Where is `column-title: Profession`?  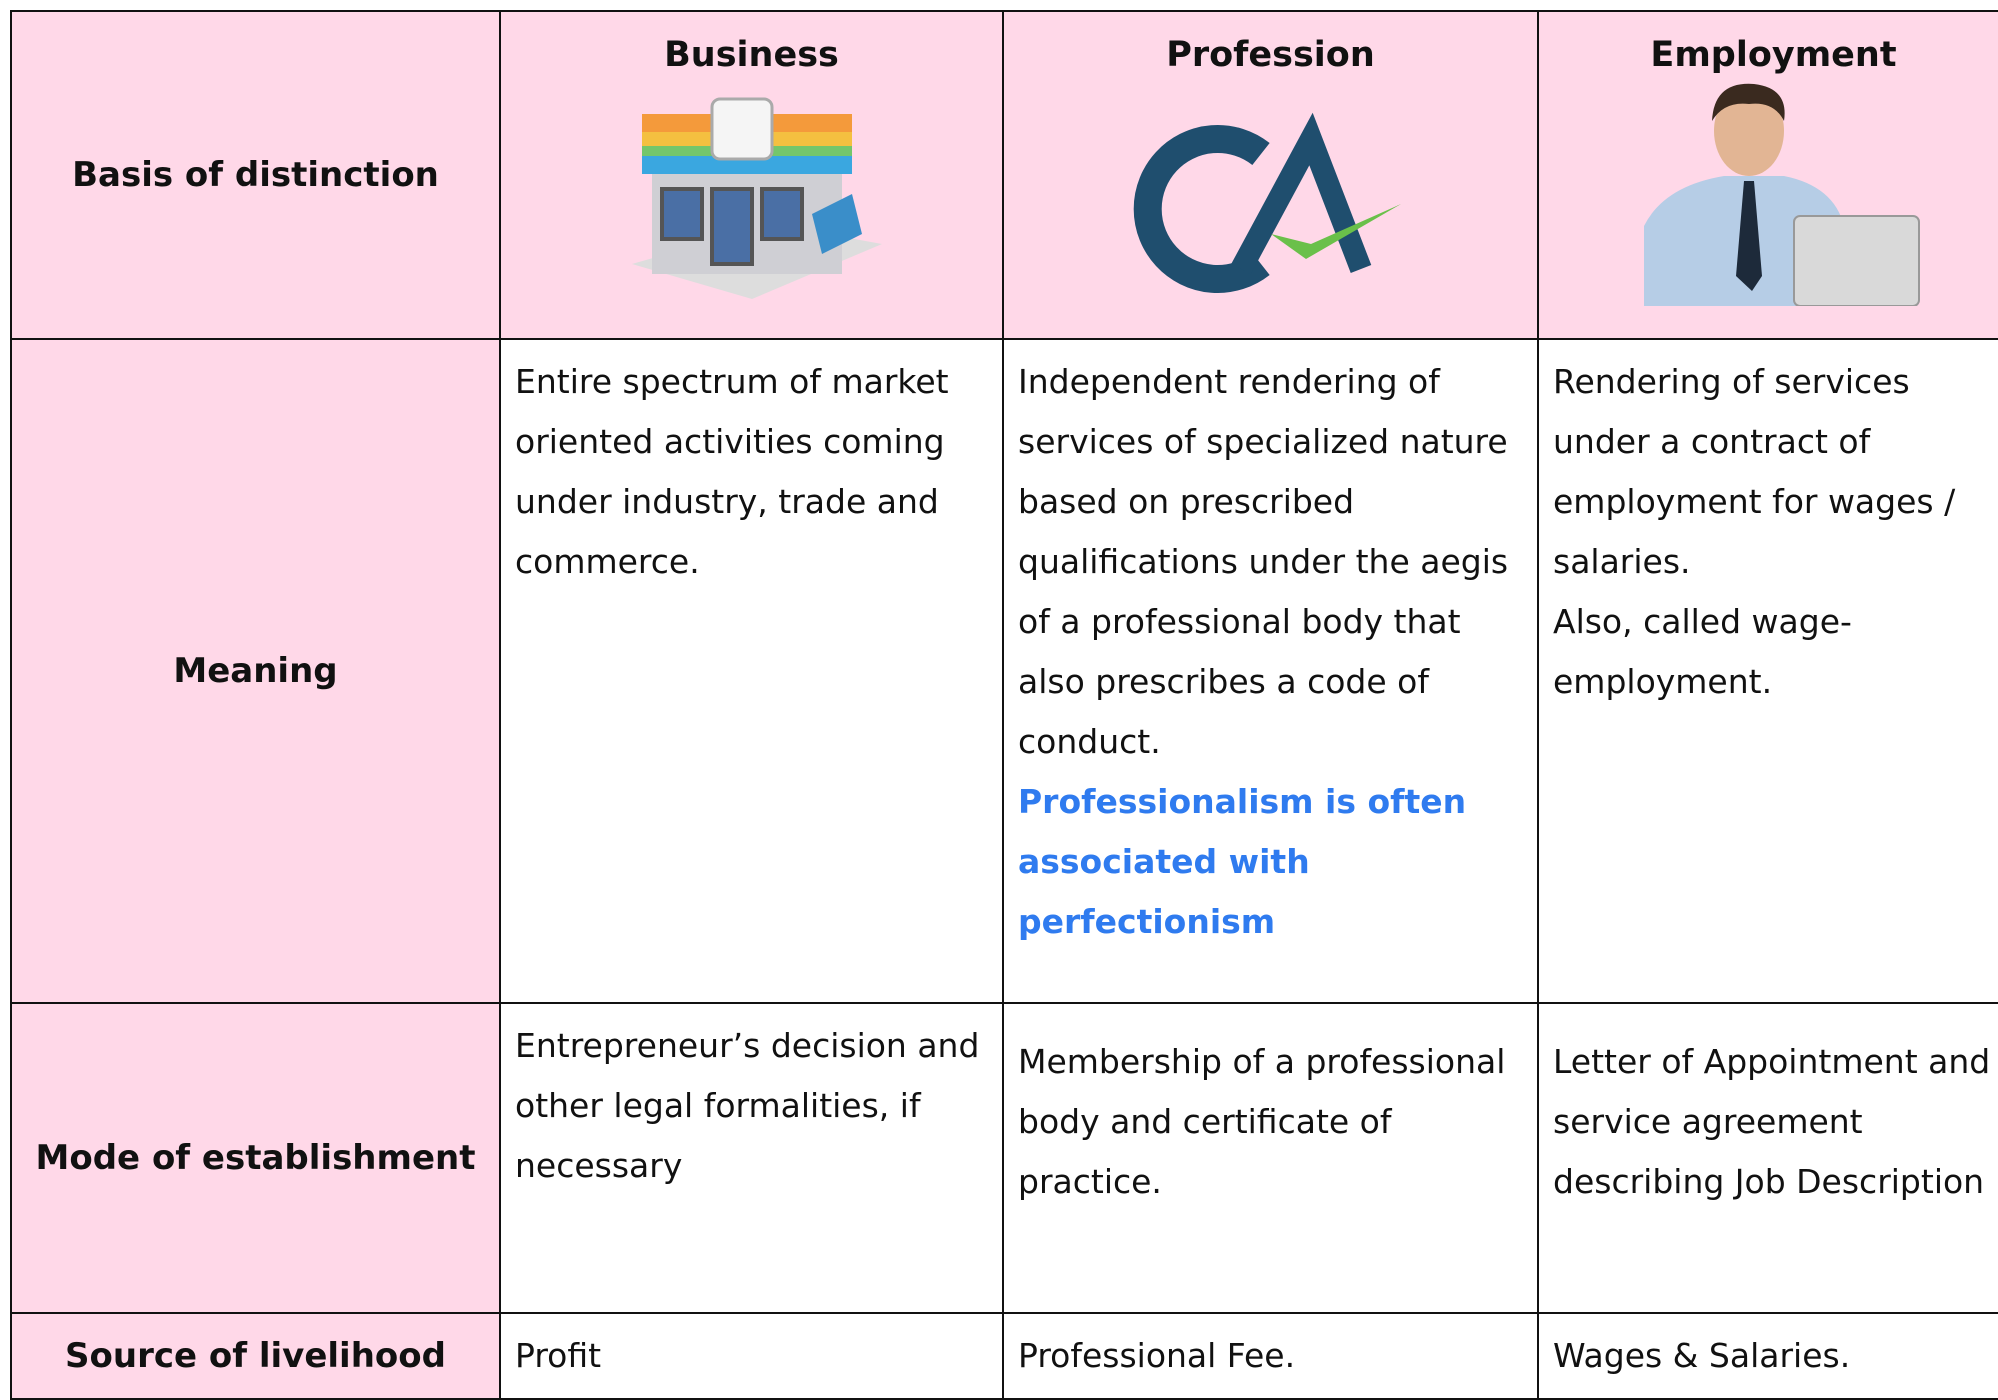 column-title: Profession is located at coordinates (1270, 55).